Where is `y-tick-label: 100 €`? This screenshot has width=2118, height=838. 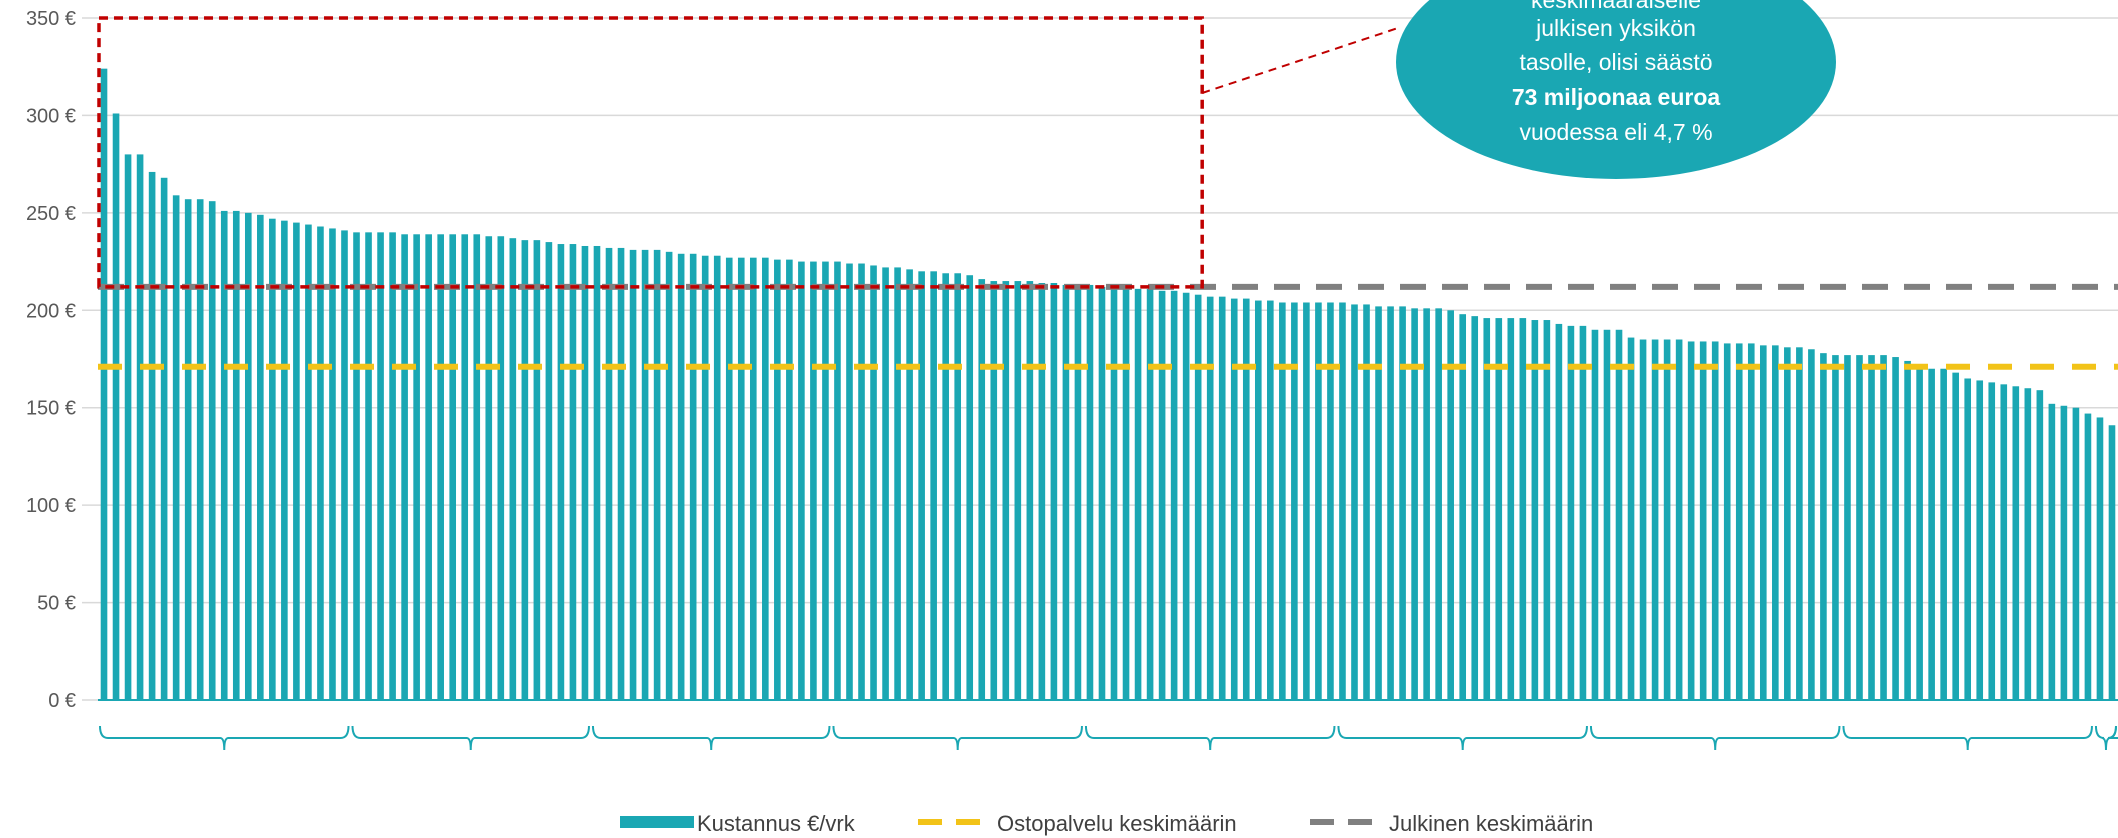 y-tick-label: 100 € is located at coordinates (51, 506).